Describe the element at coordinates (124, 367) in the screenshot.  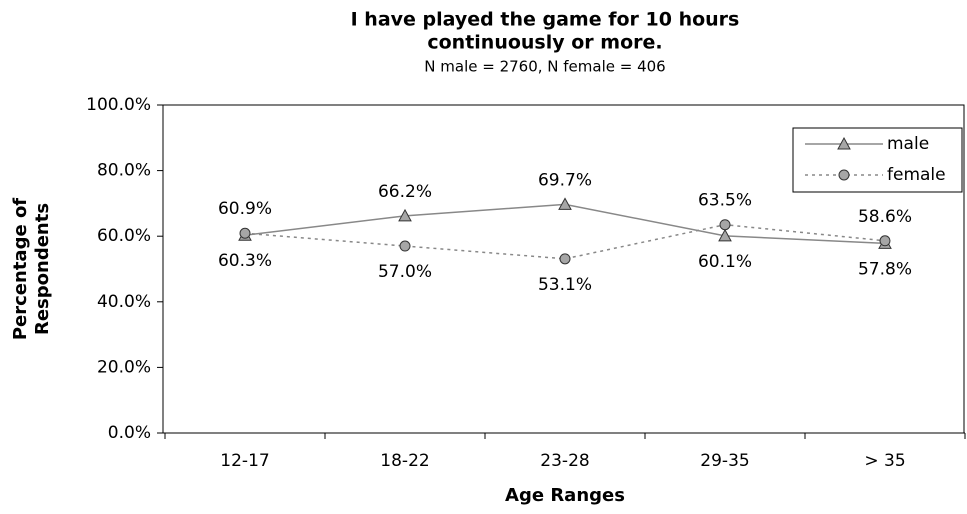
I see `y-tick-label: 20.0%` at that location.